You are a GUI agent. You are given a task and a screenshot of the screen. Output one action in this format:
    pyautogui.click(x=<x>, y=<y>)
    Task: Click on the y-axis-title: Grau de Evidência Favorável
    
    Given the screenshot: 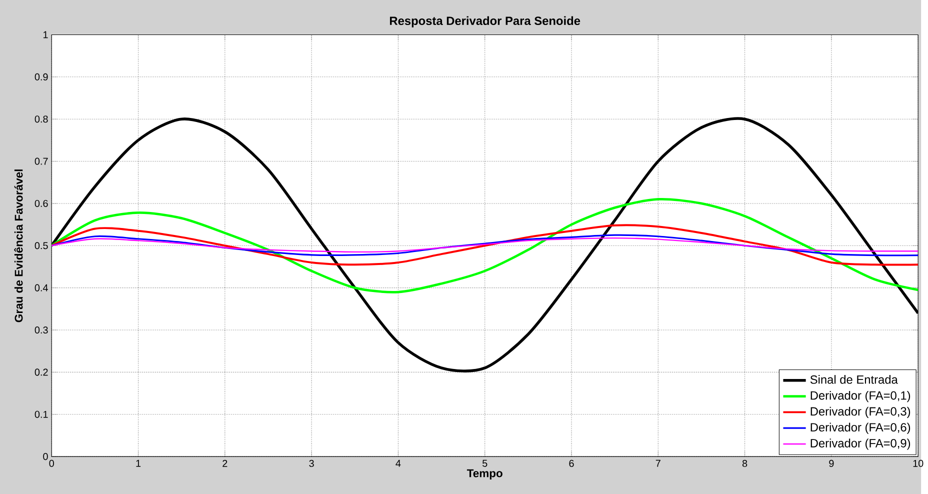 What is the action you would take?
    pyautogui.click(x=18, y=245)
    